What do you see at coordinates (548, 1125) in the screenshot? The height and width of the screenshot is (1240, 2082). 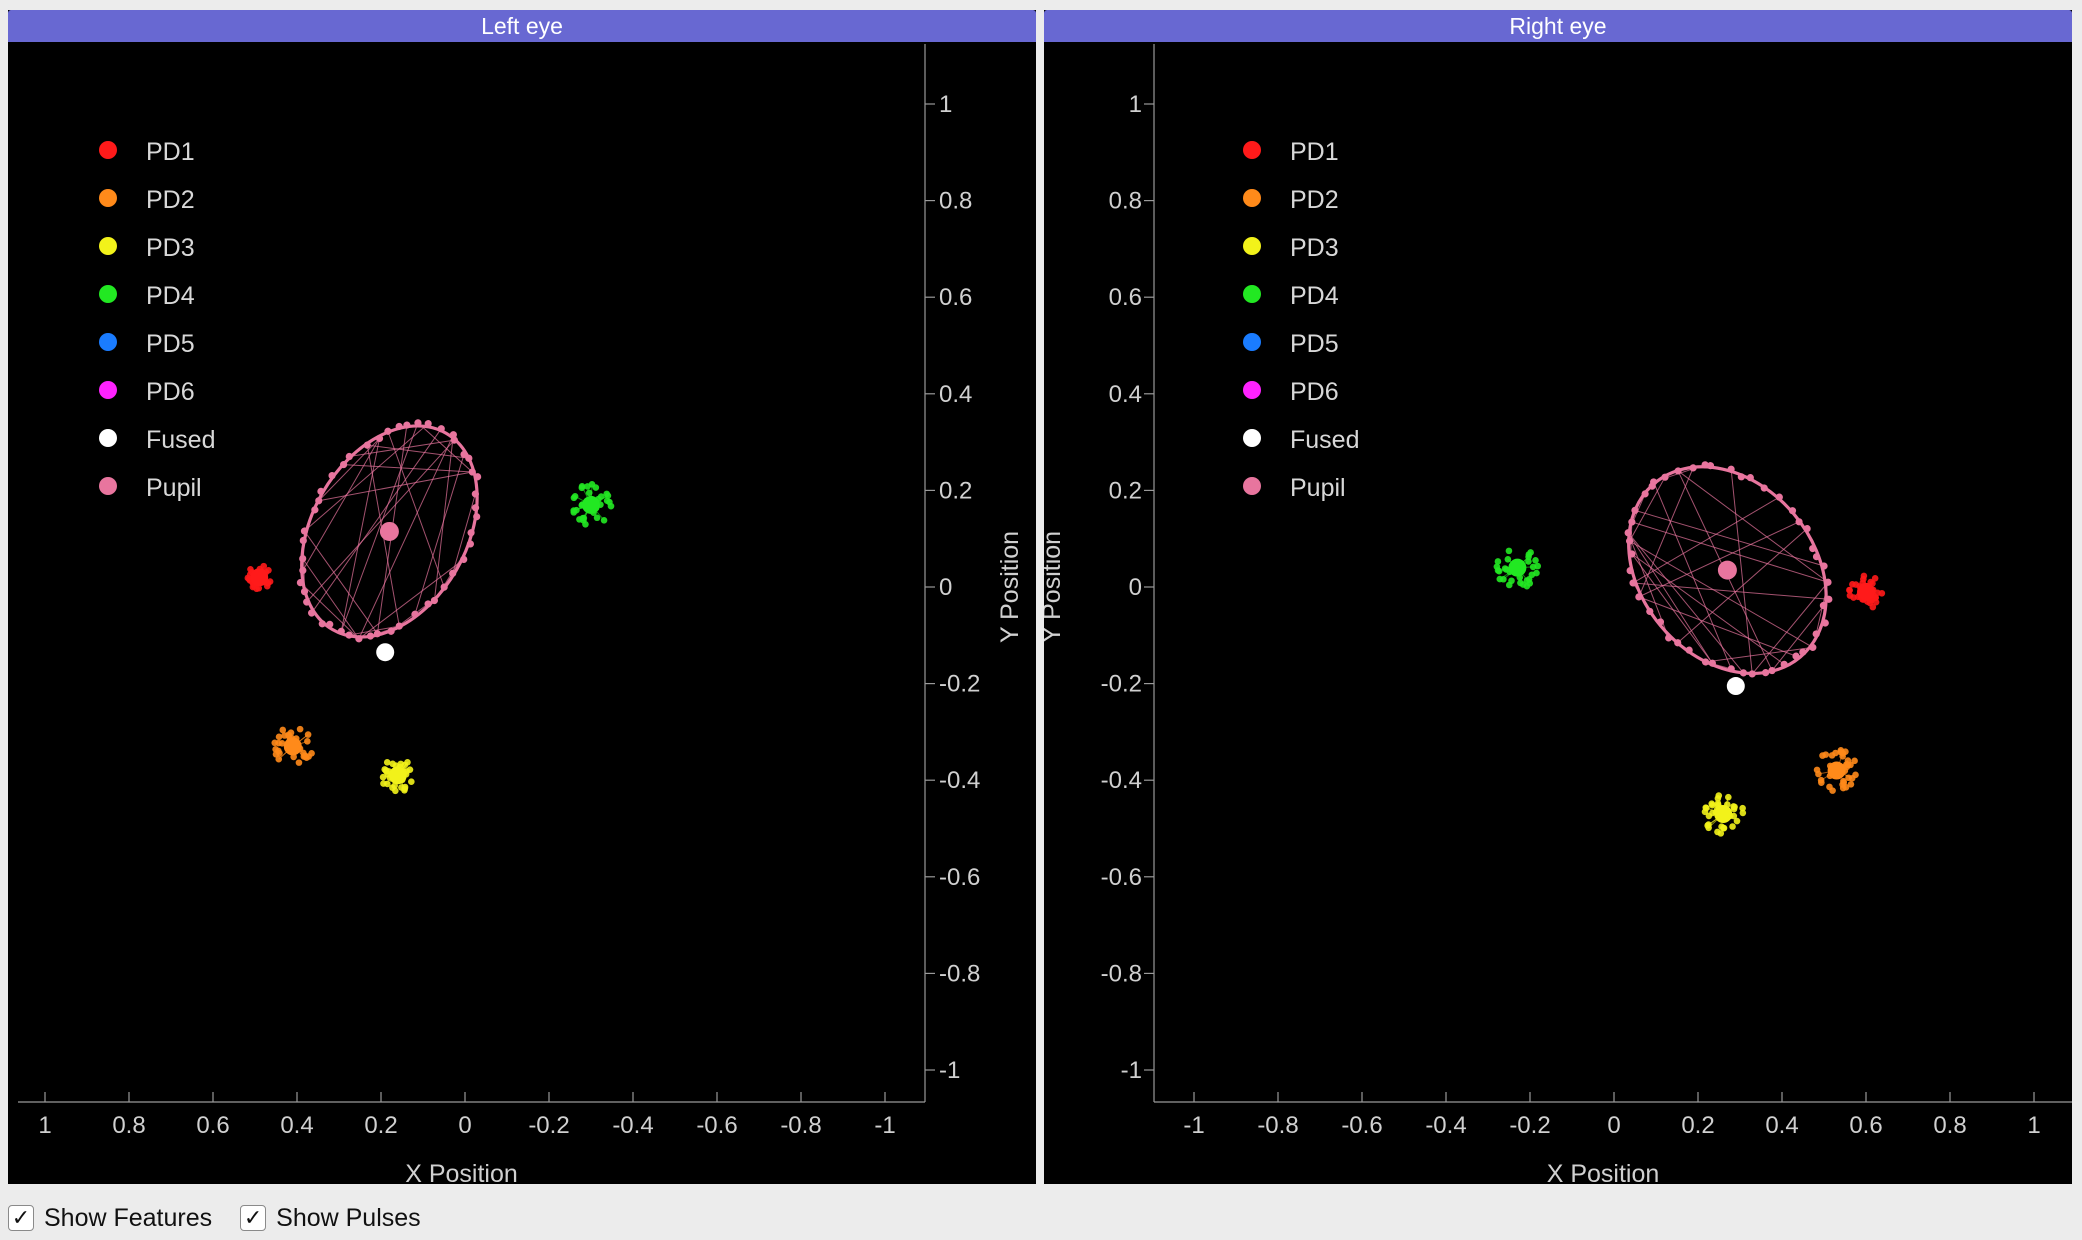 I see `x-tick-label: -0.2` at bounding box center [548, 1125].